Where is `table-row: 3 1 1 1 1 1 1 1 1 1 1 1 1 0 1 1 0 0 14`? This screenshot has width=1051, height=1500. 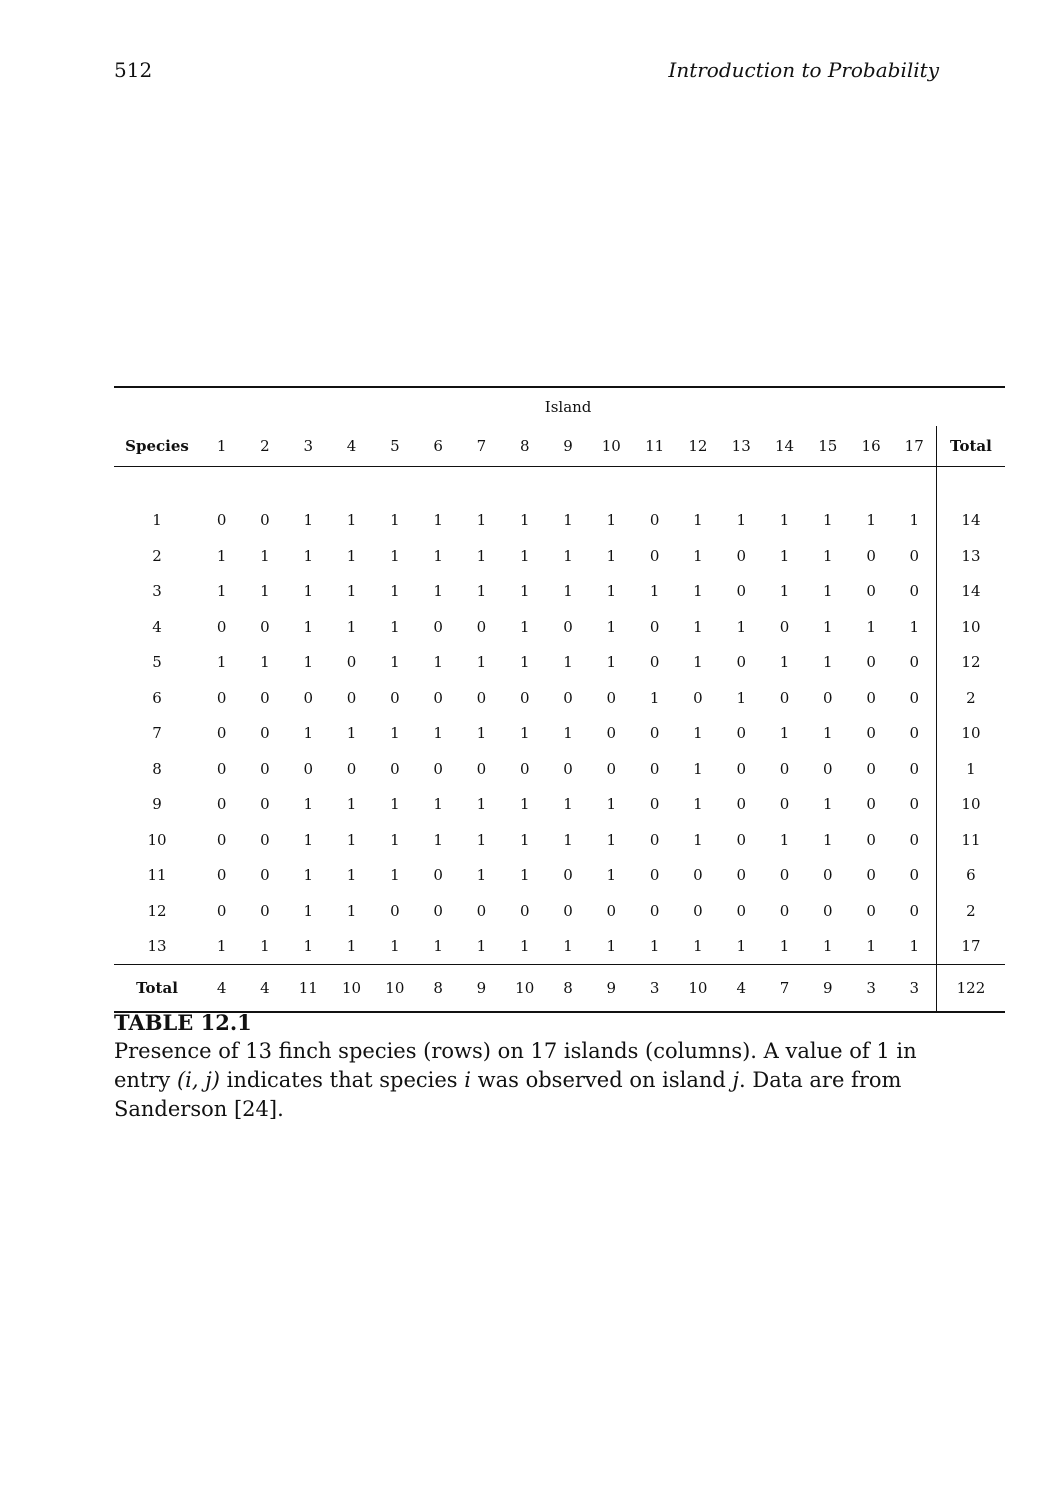 table-row: 3 1 1 1 1 1 1 1 1 1 1 1 1 0 1 1 0 0 14 is located at coordinates (560, 591).